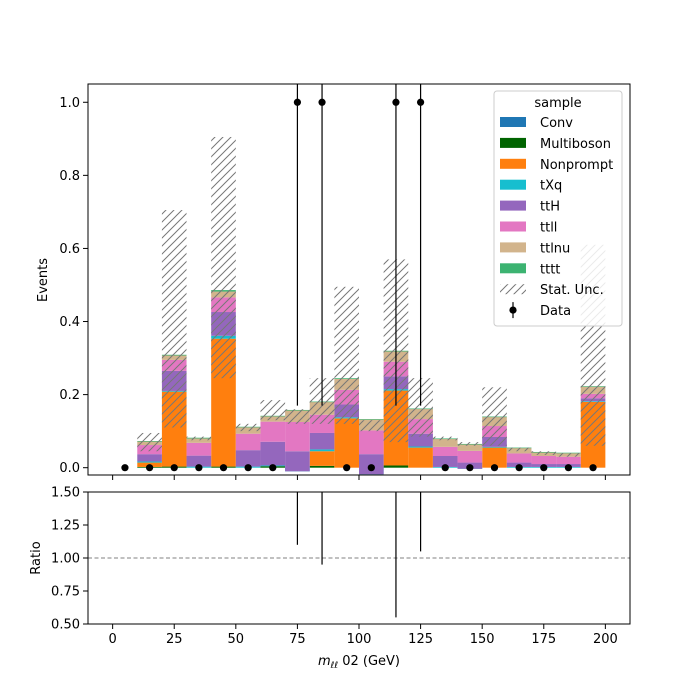 This screenshot has width=700, height=700. Describe the element at coordinates (69, 176) in the screenshot. I see `y-tick-label-4: 0.8` at that location.